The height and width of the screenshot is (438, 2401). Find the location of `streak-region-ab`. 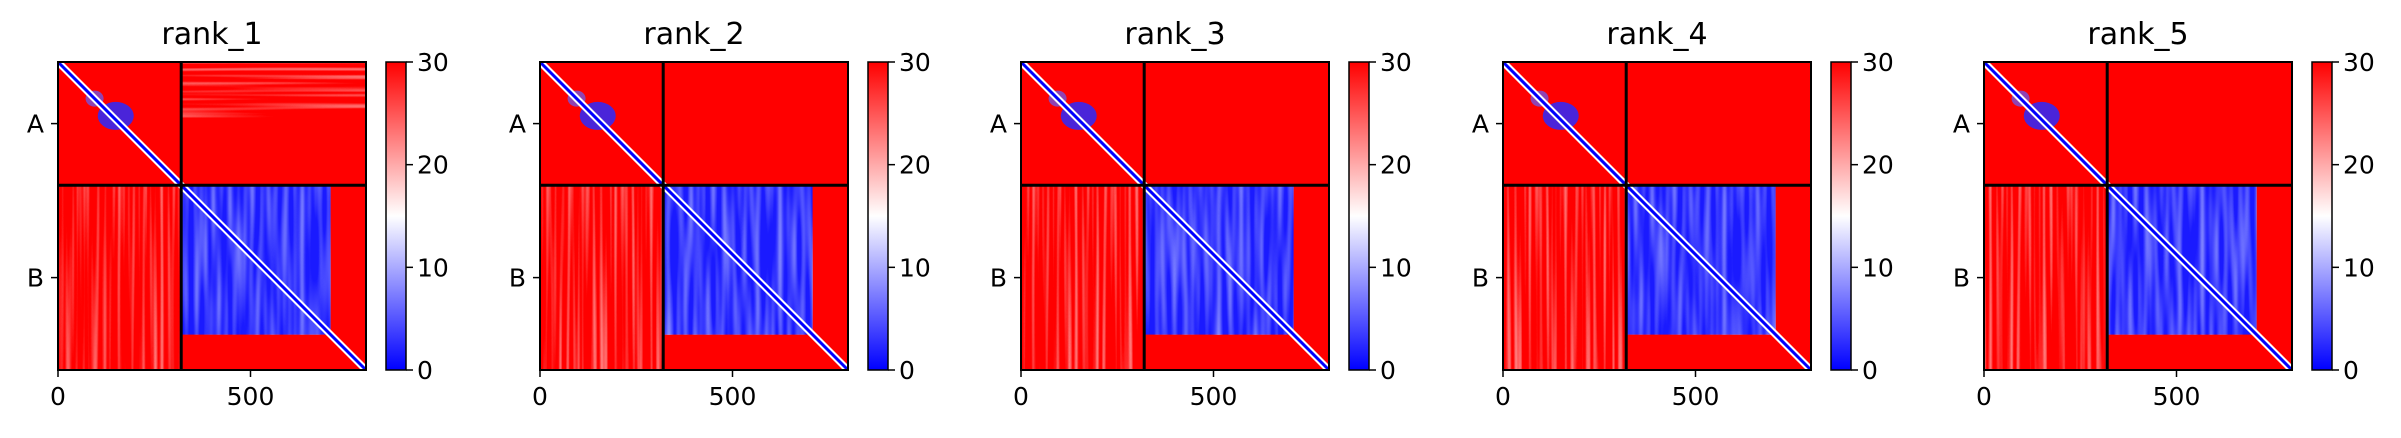

streak-region-ab is located at coordinates (275, 90).